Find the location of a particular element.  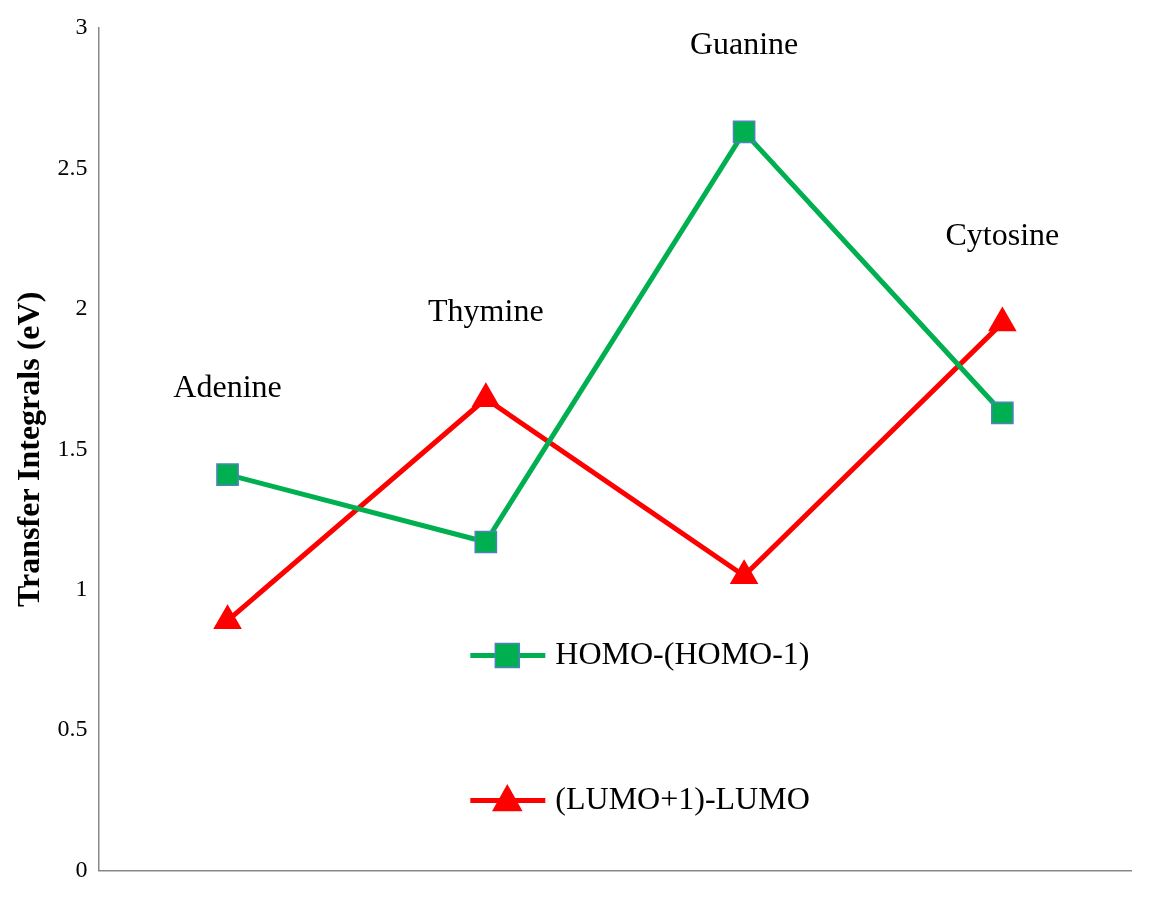

legend-label: HOMO-(HOMO-1) is located at coordinates (682, 653).